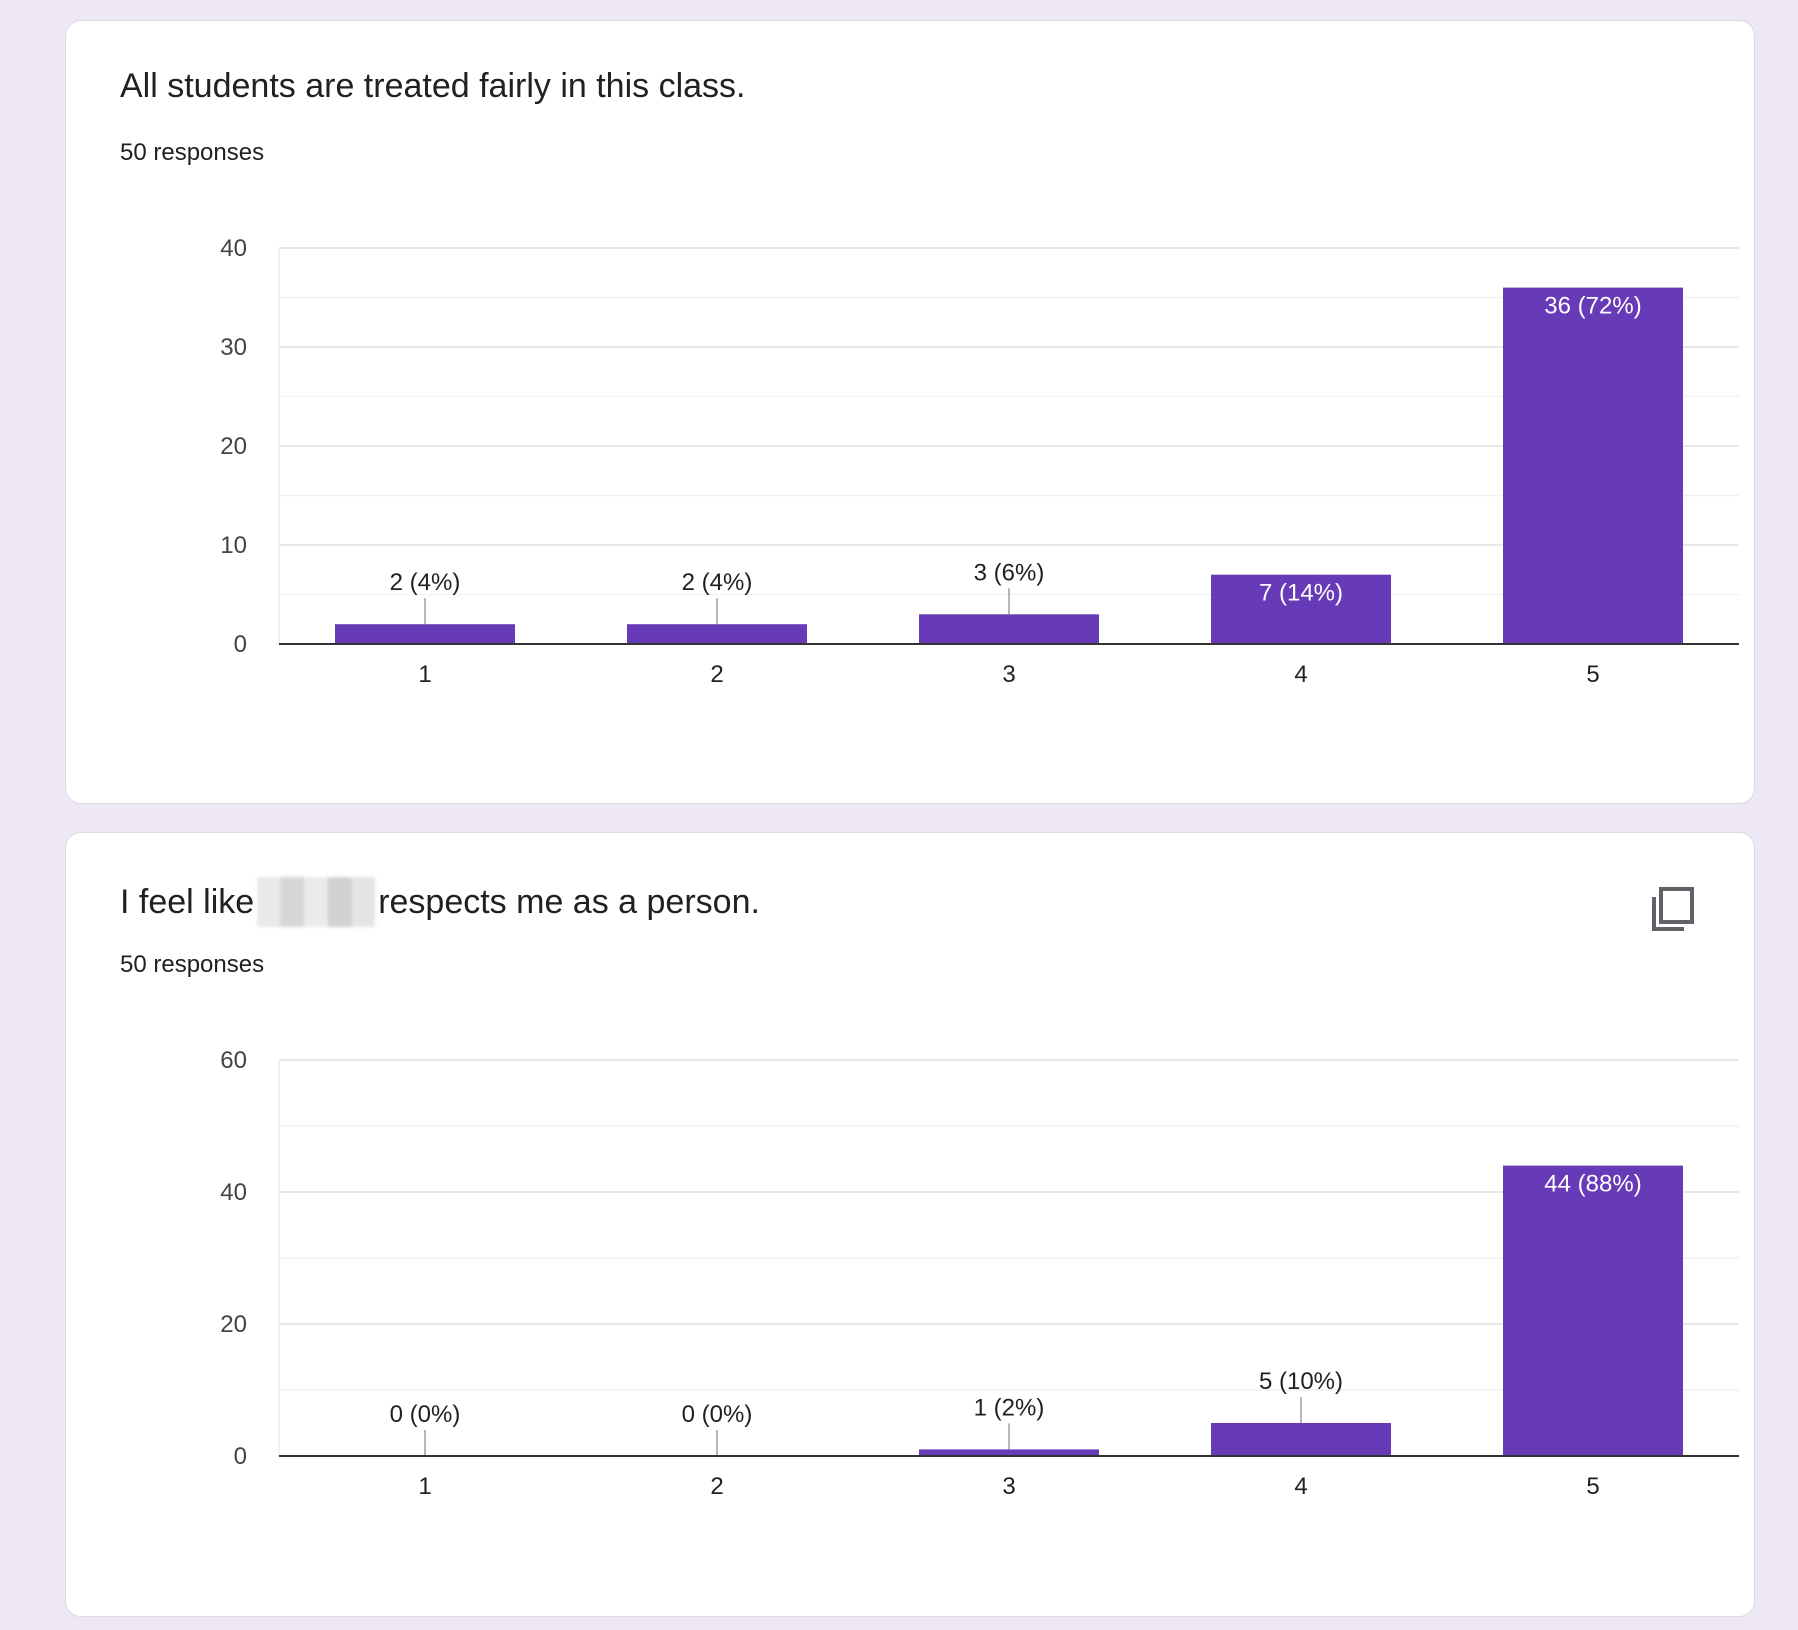  What do you see at coordinates (233, 347) in the screenshot?
I see `y-tick-label: 30` at bounding box center [233, 347].